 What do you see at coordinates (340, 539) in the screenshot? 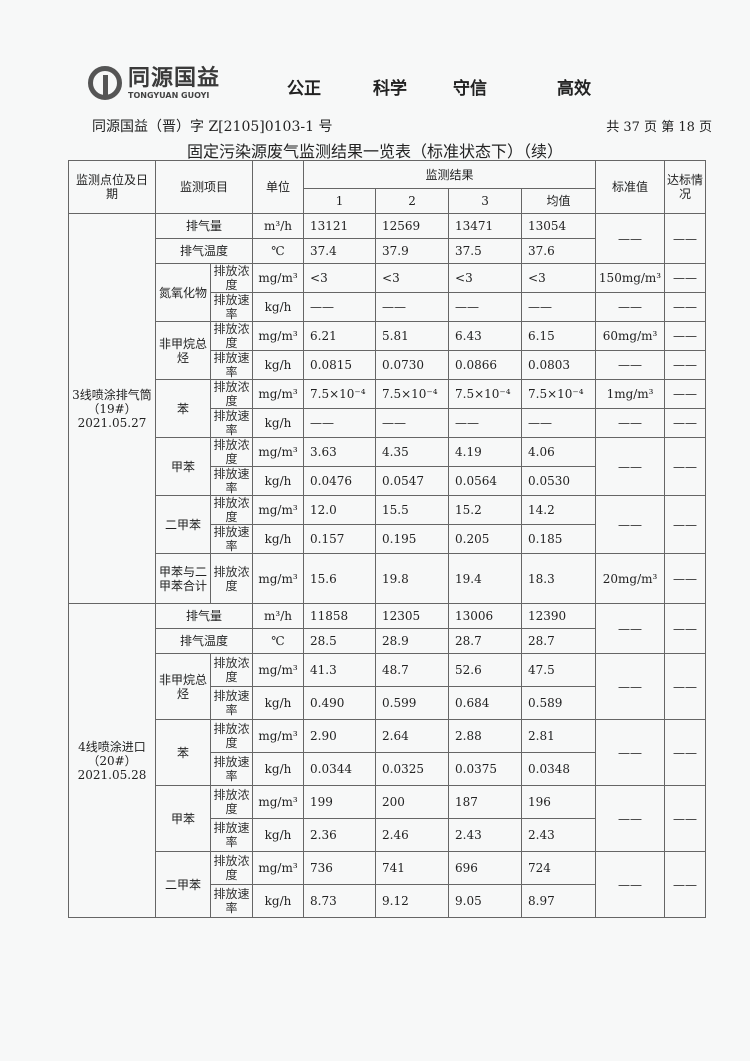
I see `result-cell: 0.157` at bounding box center [340, 539].